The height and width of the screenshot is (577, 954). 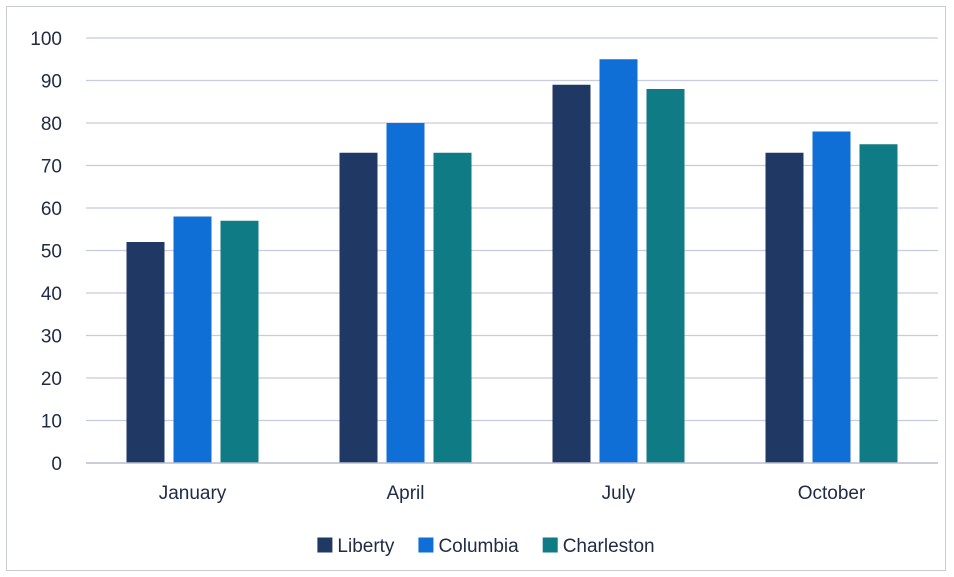 What do you see at coordinates (51, 167) in the screenshot?
I see `y-tick-label: 70` at bounding box center [51, 167].